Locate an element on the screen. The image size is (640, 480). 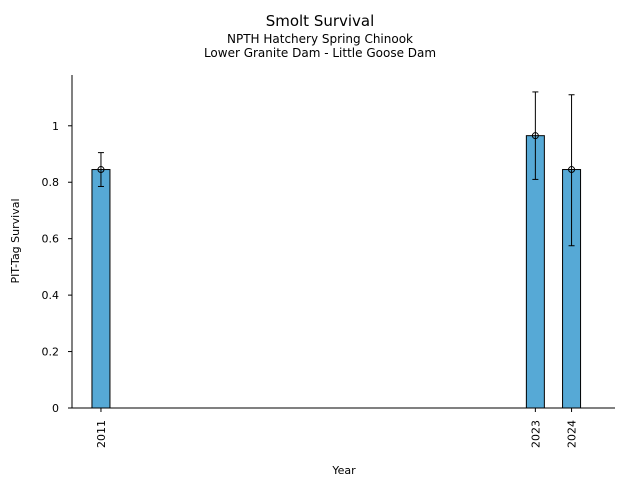
chart-subtitle-line-2: Lower Granite Dam - Little Goose Dam is located at coordinates (320, 53).